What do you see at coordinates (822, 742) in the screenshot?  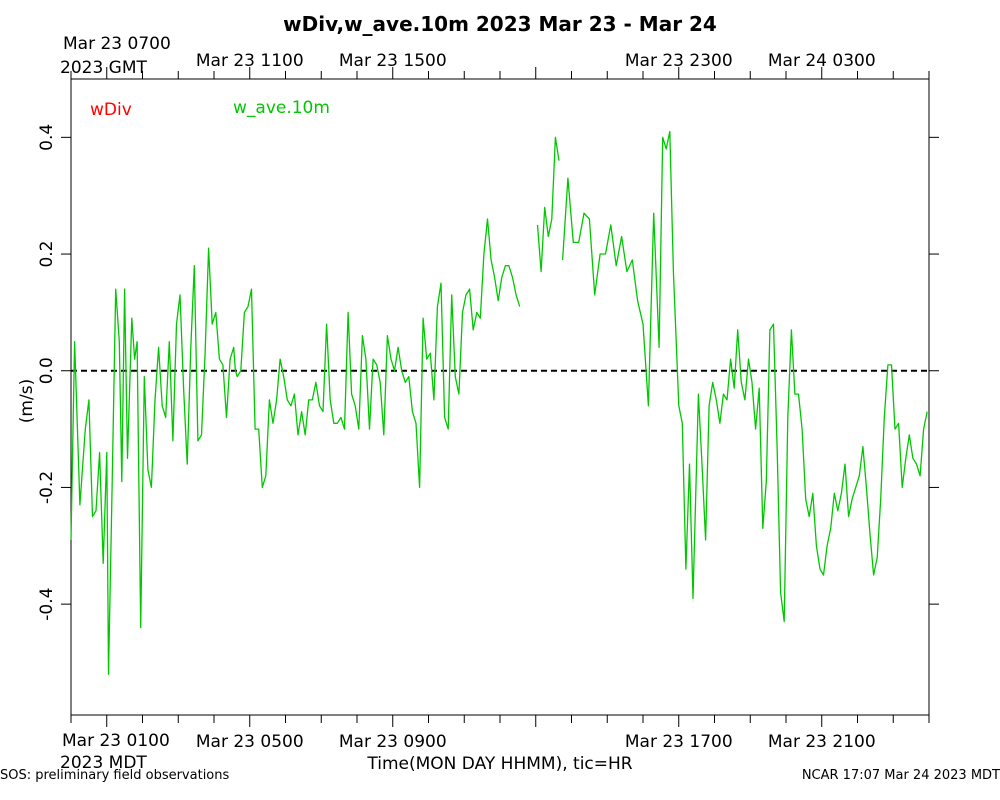 I see `bottom-tick-label: Mar 23 2100` at bounding box center [822, 742].